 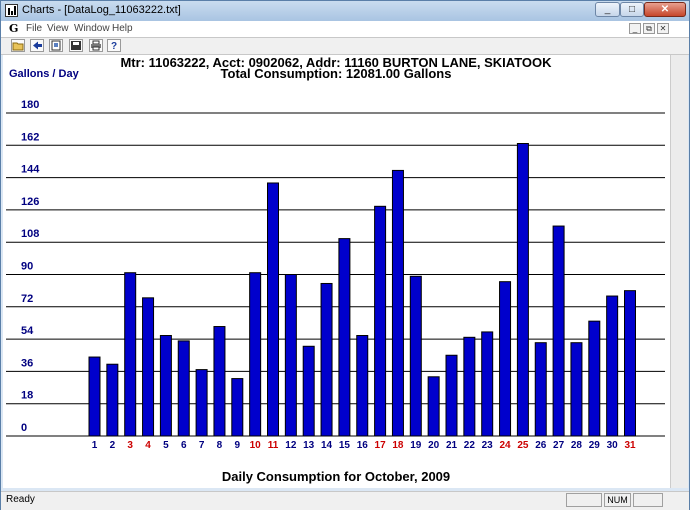 I want to click on y-tick-label: 0, so click(x=24, y=428).